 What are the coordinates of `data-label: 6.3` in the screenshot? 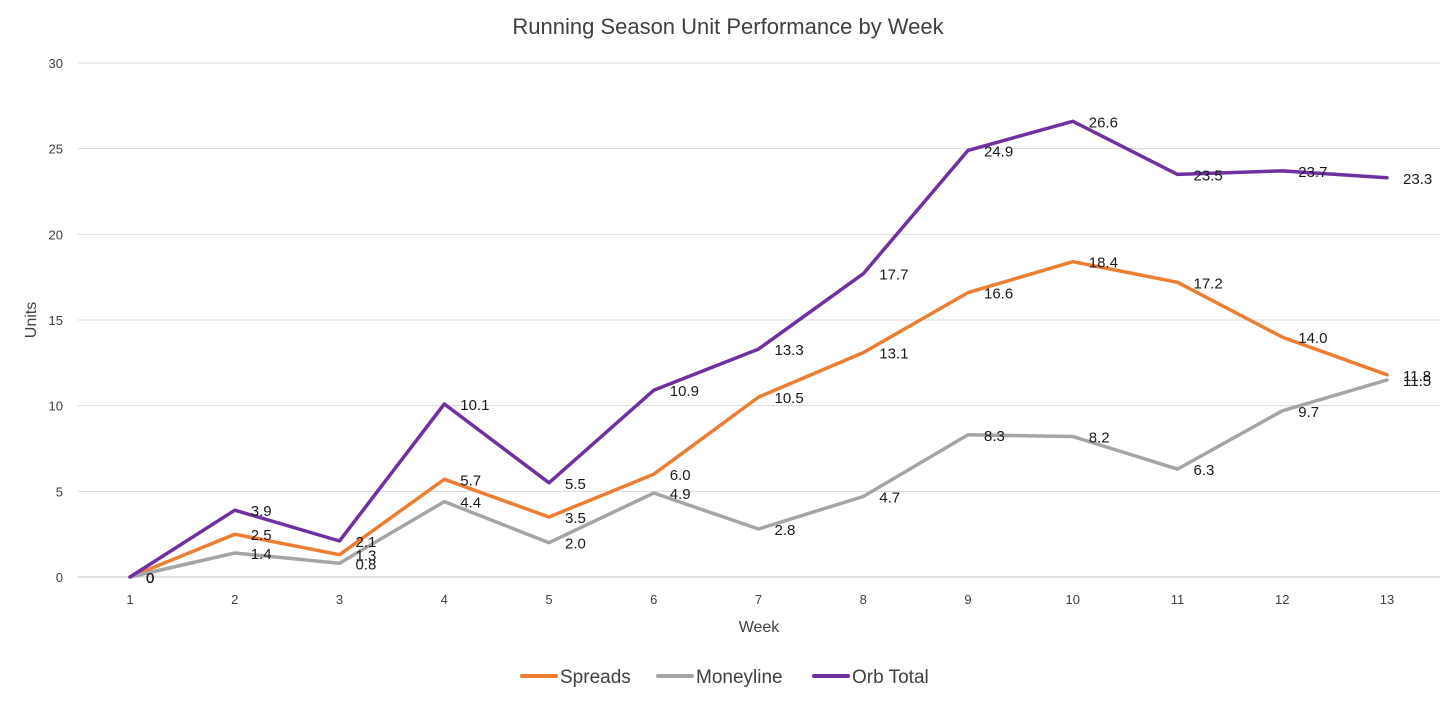 It's located at (1204, 470).